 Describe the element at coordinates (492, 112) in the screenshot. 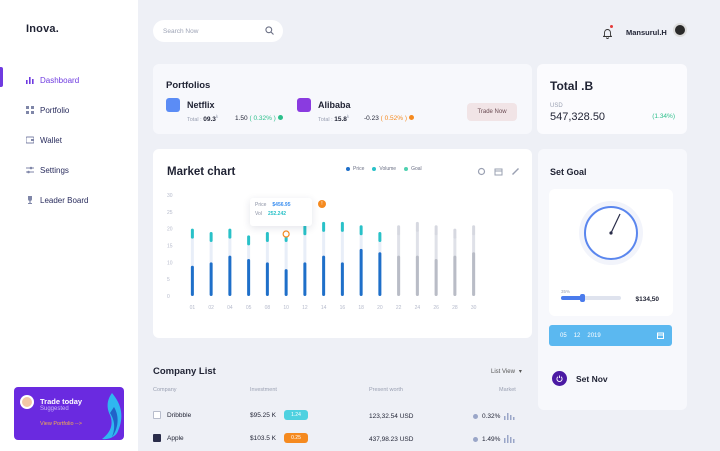

I see `trade-now-button: Trade Now` at that location.